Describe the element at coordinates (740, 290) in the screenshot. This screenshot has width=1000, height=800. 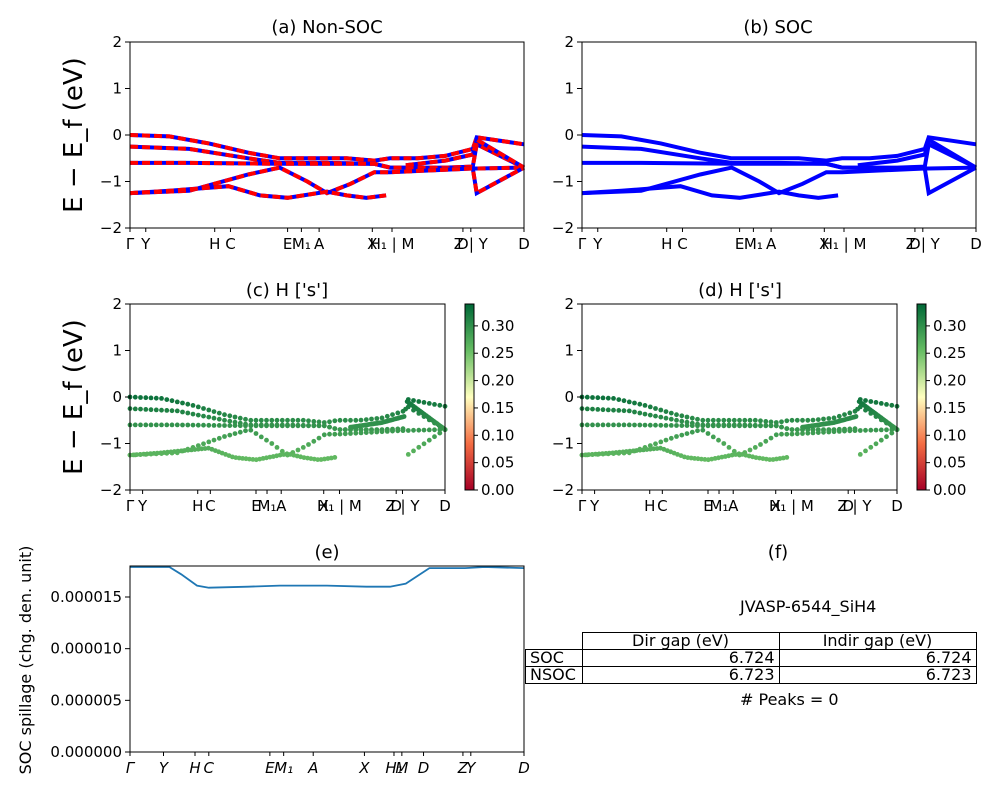
I see `panel-d-title: (d) H ['s']` at that location.